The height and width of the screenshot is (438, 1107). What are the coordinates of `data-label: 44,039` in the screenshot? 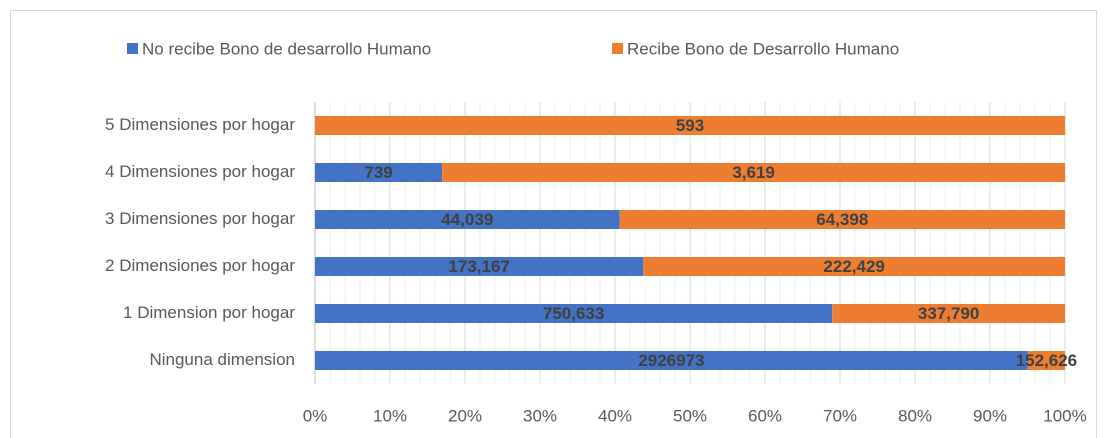 It's located at (467, 219).